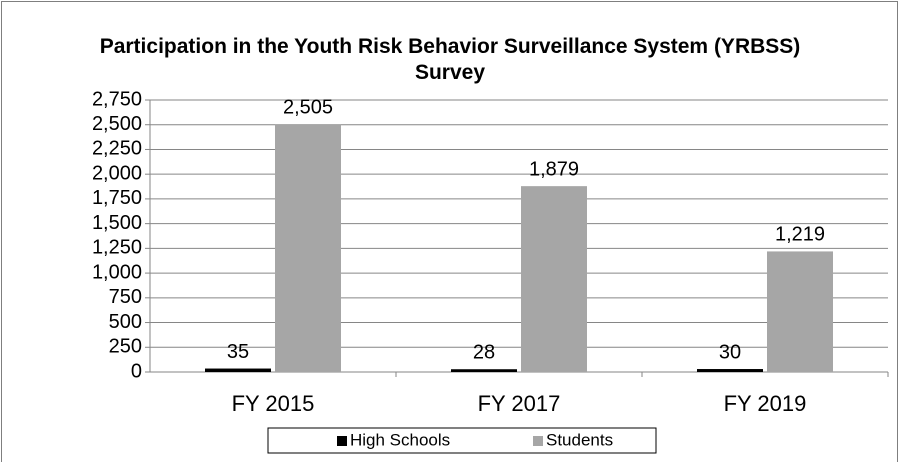 The width and height of the screenshot is (900, 462). What do you see at coordinates (400, 439) in the screenshot?
I see `legend-label: High Schools` at bounding box center [400, 439].